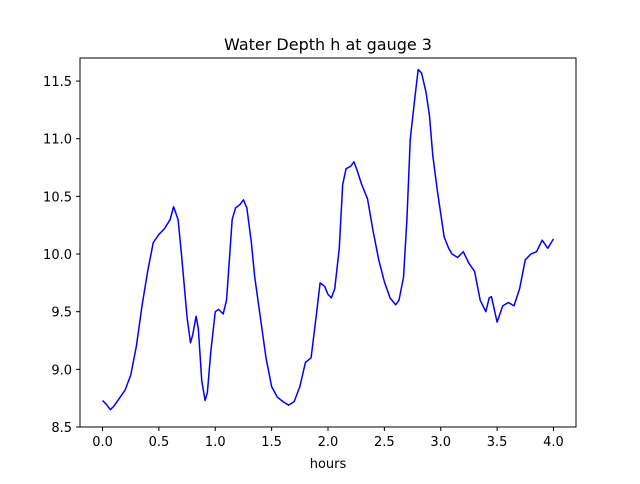 The image size is (640, 484). I want to click on y-tick-label: 10.0, so click(57, 255).